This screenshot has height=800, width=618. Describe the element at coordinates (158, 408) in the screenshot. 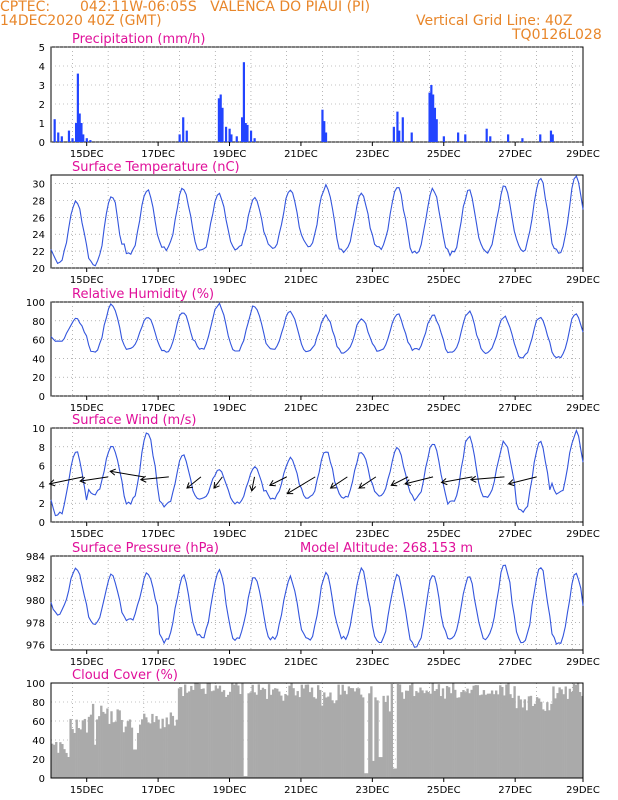

I see `humidity-xtick-1: 17DEC` at that location.